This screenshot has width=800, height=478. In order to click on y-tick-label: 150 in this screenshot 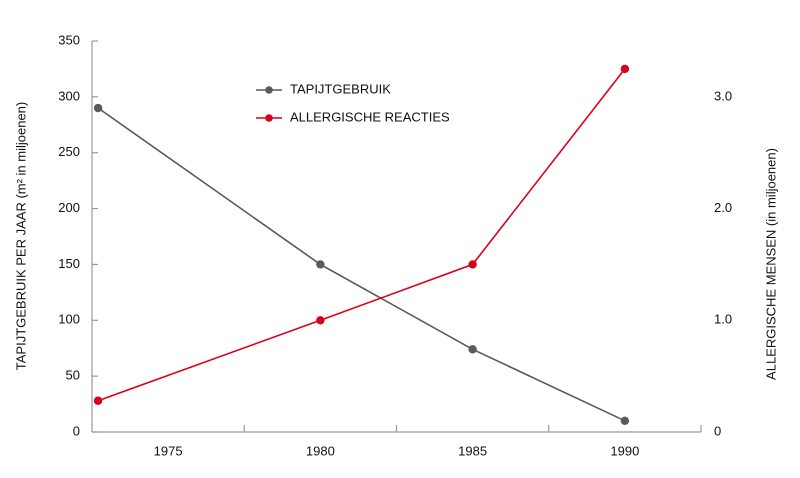, I will do `click(69, 263)`.